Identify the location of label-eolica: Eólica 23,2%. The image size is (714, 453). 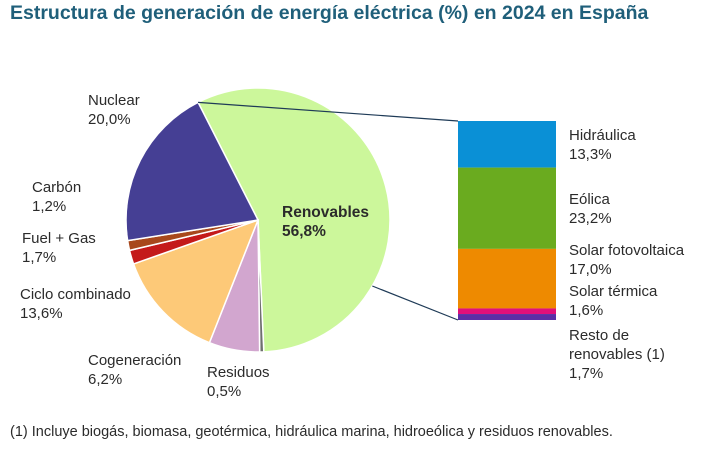
(590, 209).